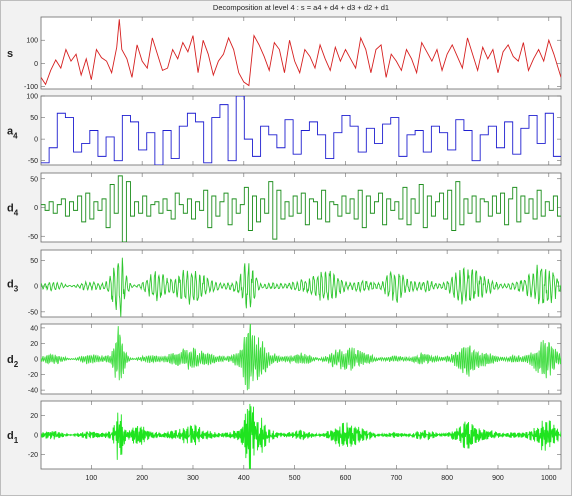 This screenshot has width=572, height=497. I want to click on panel-label-d3: d3, so click(13, 286).